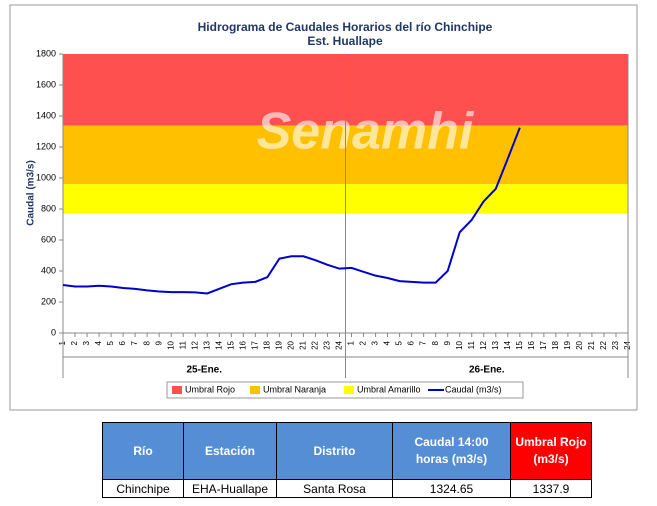 Image resolution: width=657 pixels, height=506 pixels. I want to click on y-tick-label: 400, so click(48, 270).